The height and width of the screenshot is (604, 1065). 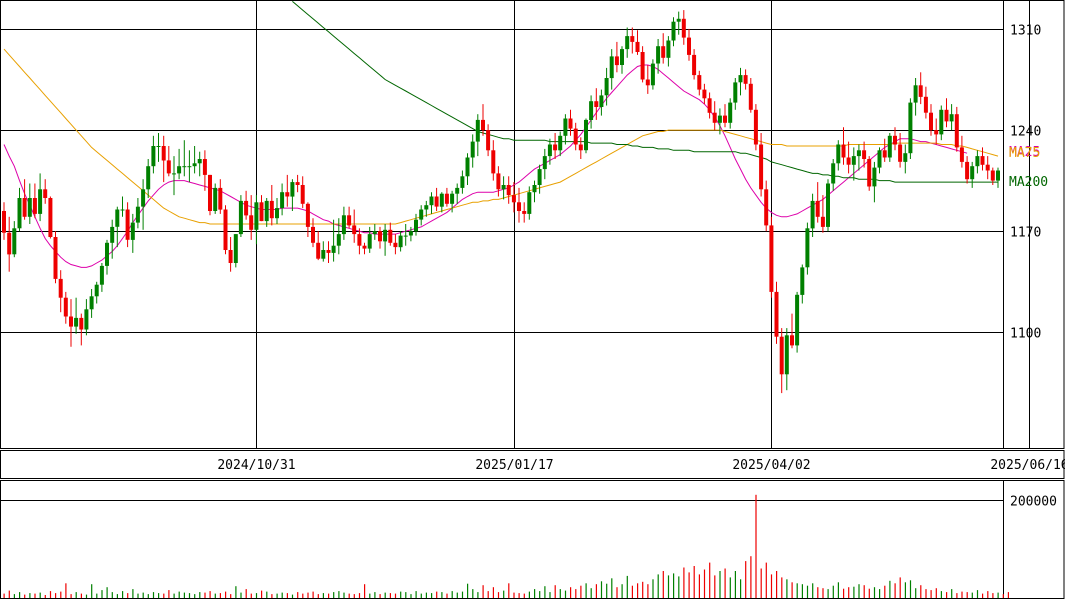 What do you see at coordinates (514, 465) in the screenshot?
I see `date-tick-label: 2025/01/17` at bounding box center [514, 465].